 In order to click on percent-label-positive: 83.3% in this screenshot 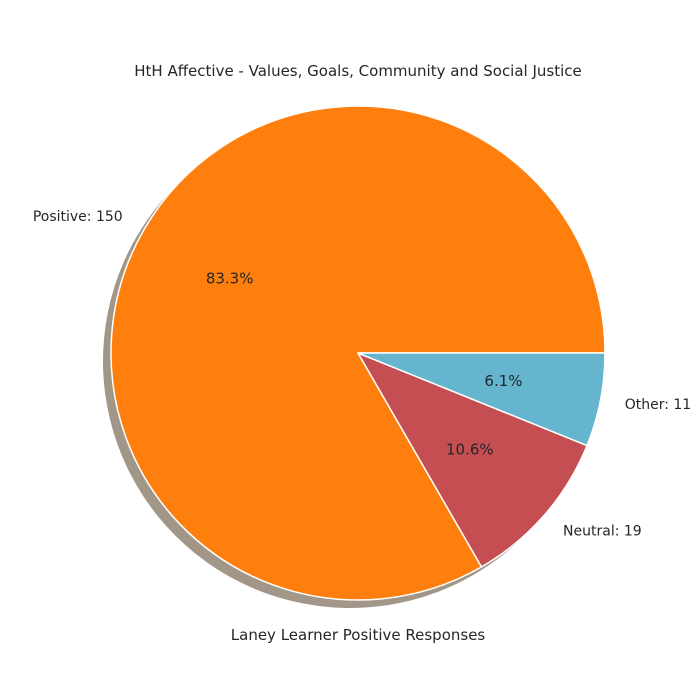, I will do `click(230, 278)`.